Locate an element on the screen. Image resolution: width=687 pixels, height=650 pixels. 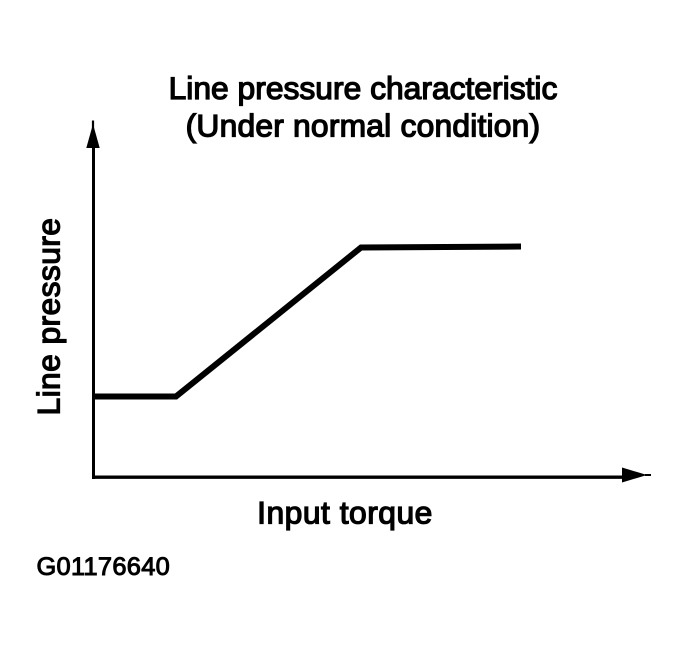
svg-text: Input torque is located at coordinates (345, 513).